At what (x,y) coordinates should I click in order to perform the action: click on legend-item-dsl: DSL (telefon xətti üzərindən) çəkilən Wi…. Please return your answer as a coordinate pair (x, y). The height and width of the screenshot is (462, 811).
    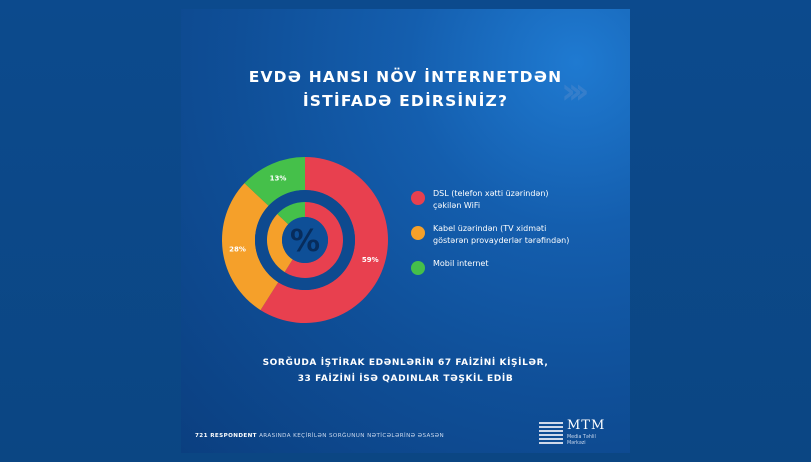
    Looking at the image, I should click on (516, 199).